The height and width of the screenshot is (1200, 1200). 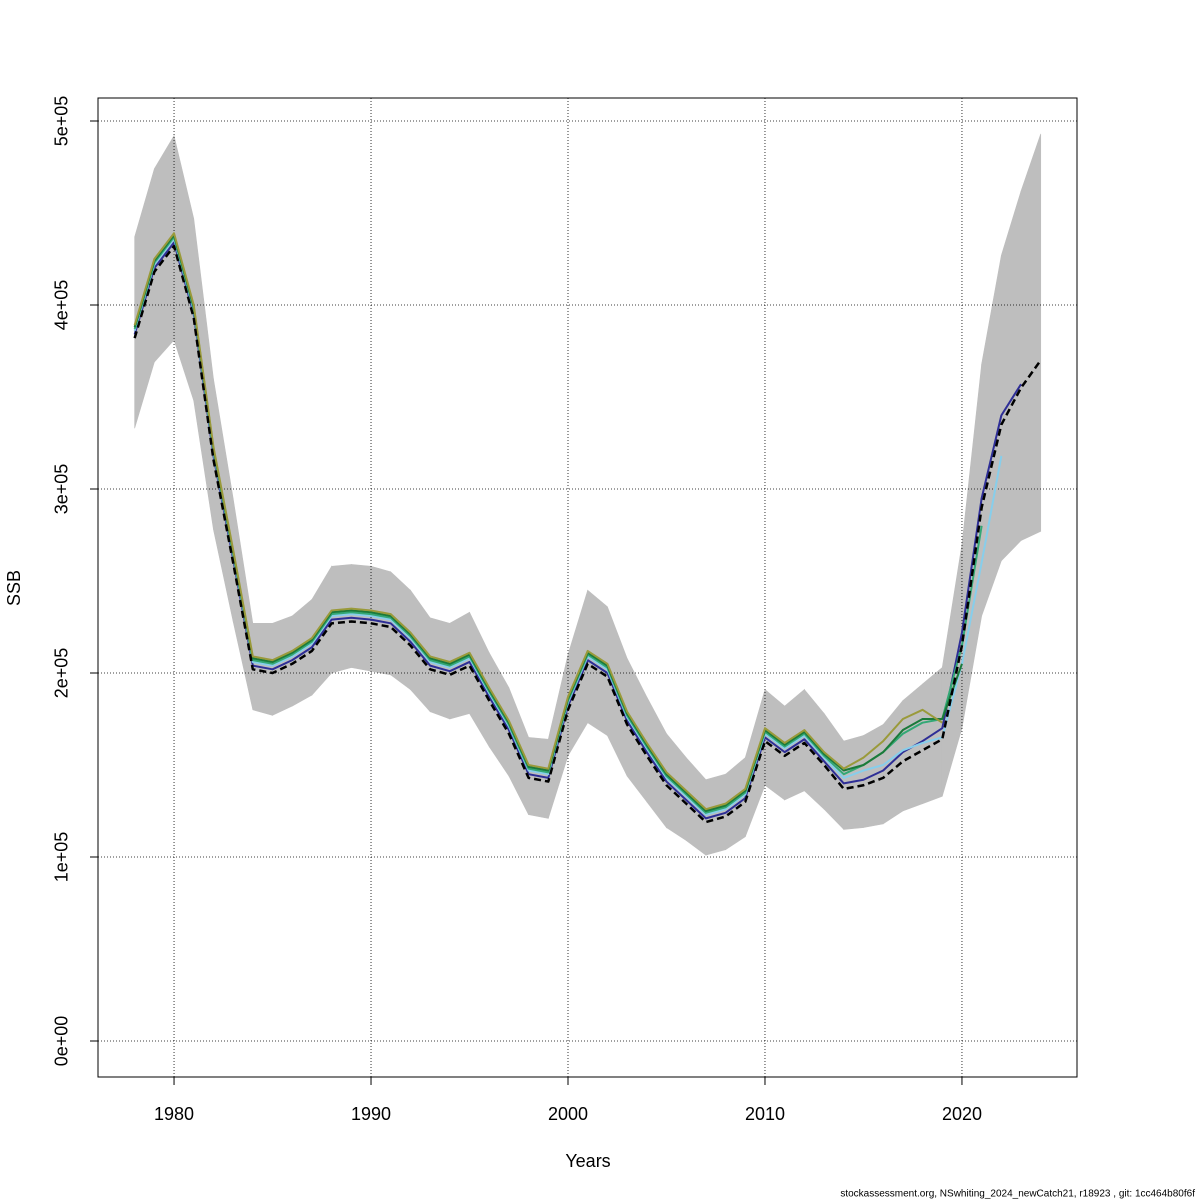 I want to click on y-tick-label: 0e+00, so click(x=62, y=1041).